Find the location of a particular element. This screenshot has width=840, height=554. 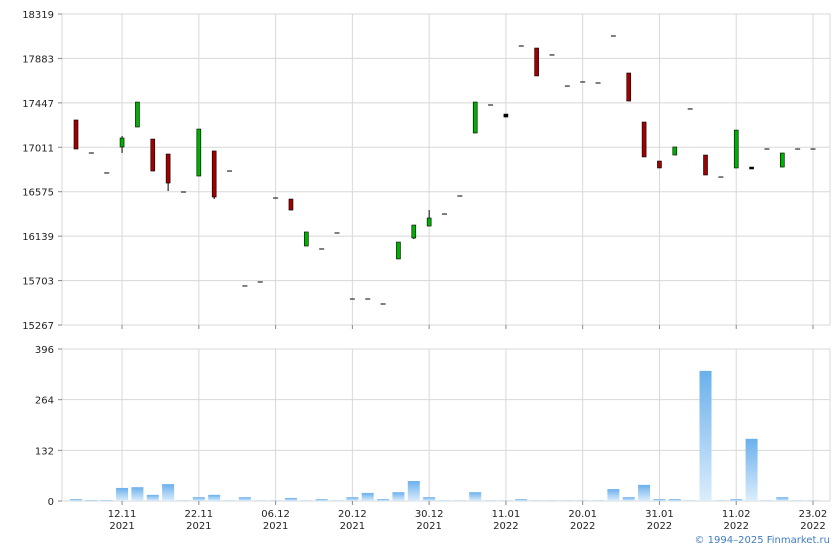

y-tick-label: 264 is located at coordinates (44, 401).